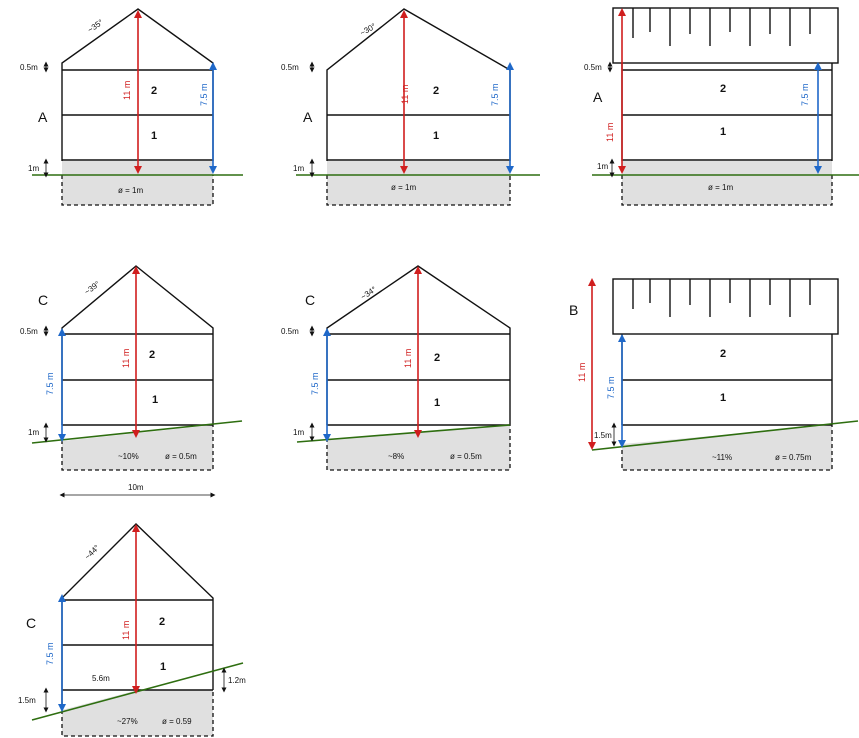 The image size is (859, 738). What do you see at coordinates (722, 457) in the screenshot?
I see `slope-label: ~11%` at bounding box center [722, 457].